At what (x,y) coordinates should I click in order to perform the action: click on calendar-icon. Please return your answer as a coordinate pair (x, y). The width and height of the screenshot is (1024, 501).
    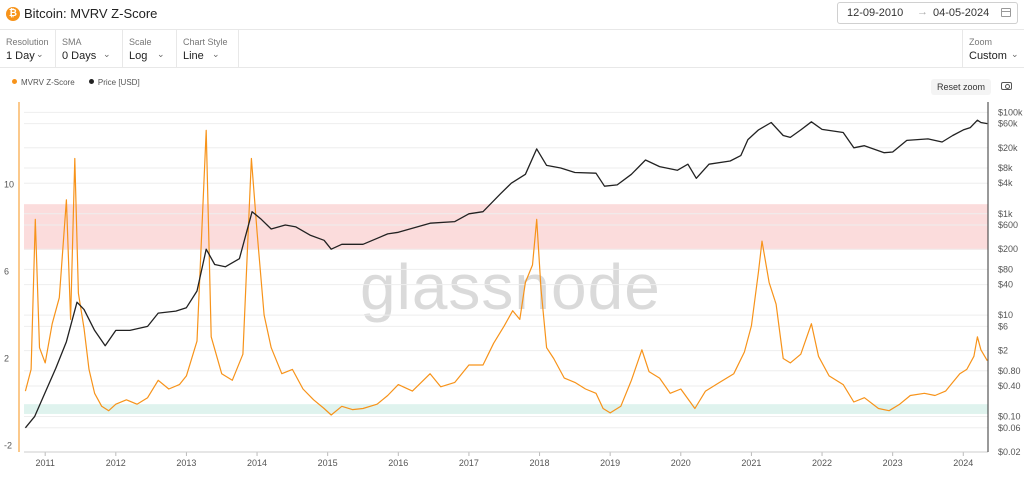
    Looking at the image, I should click on (1006, 12).